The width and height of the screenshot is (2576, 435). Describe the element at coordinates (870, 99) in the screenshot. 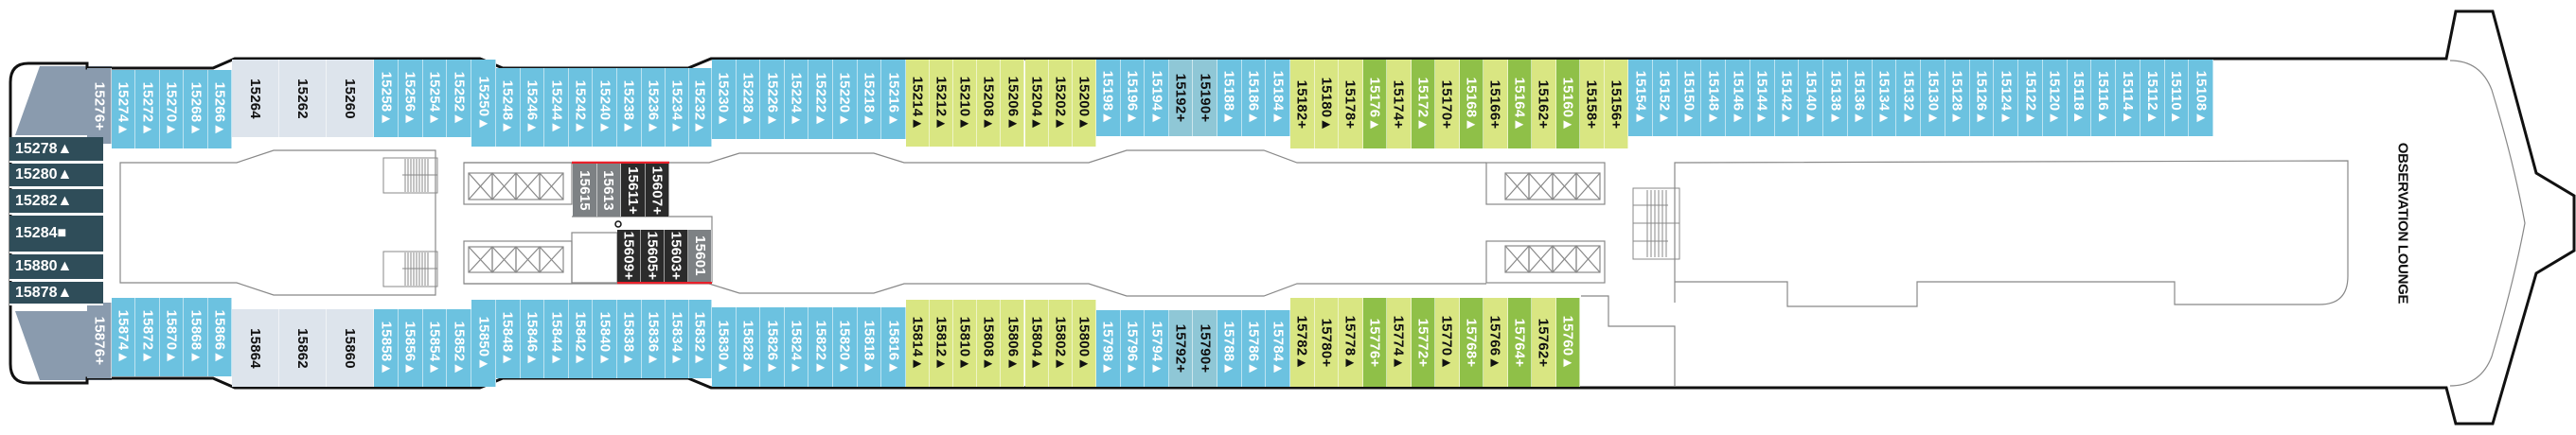

I see `cabin-15218: 15218▲` at that location.